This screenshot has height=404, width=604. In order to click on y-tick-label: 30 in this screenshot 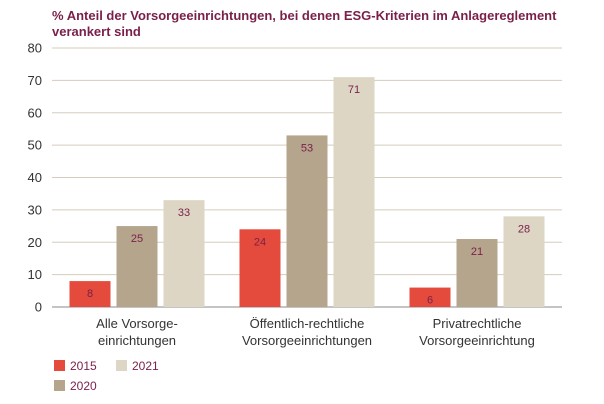, I will do `click(35, 209)`.